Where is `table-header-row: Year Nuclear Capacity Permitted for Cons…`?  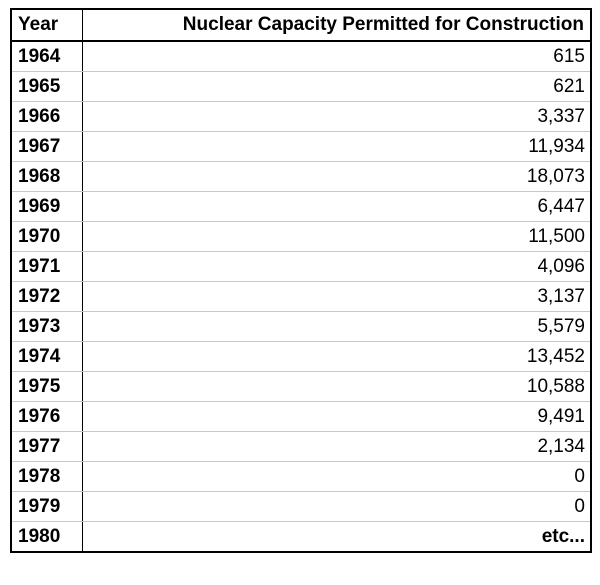
table-header-row: Year Nuclear Capacity Permitted for Cons… is located at coordinates (301, 25).